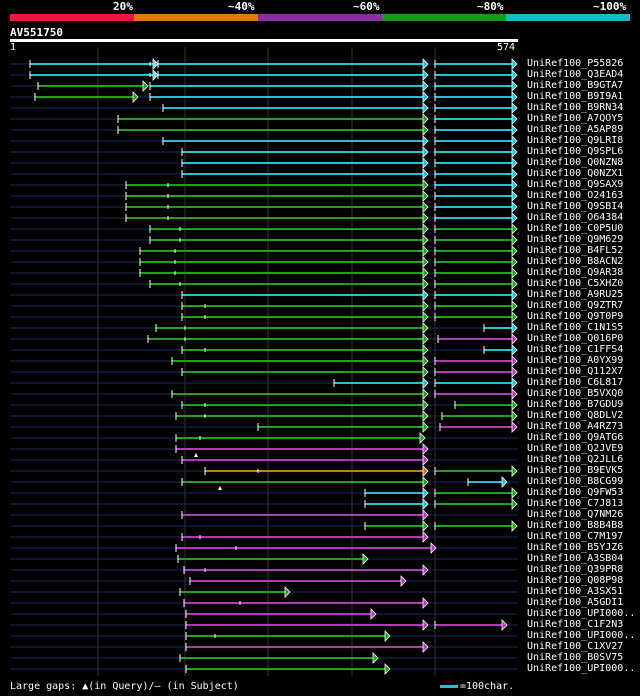 This screenshot has width=640, height=696. Describe the element at coordinates (575, 85) in the screenshot. I see `hit-label: UniRef100_B9GTA7` at that location.